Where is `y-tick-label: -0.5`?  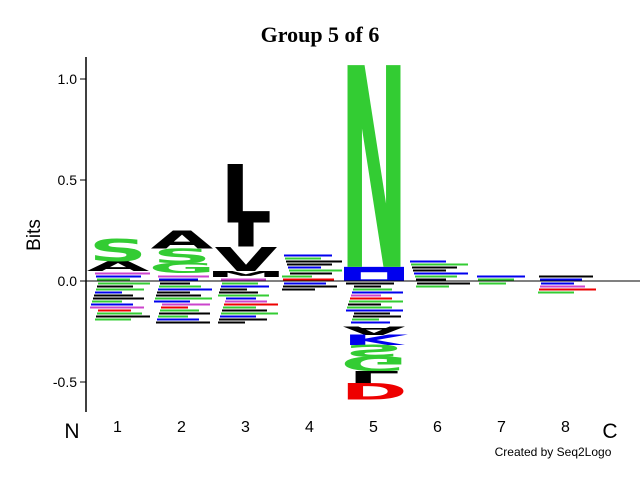 y-tick-label: -0.5 is located at coordinates (65, 382).